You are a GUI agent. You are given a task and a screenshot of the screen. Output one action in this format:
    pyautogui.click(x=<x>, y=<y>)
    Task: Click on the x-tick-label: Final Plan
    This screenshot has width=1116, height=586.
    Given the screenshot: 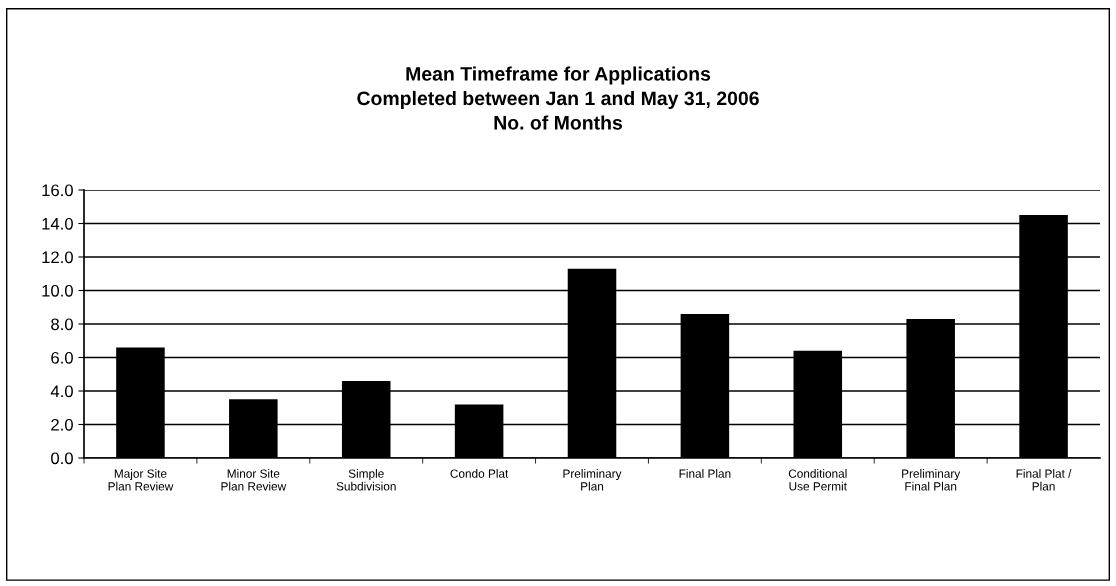 What is the action you would take?
    pyautogui.click(x=705, y=473)
    